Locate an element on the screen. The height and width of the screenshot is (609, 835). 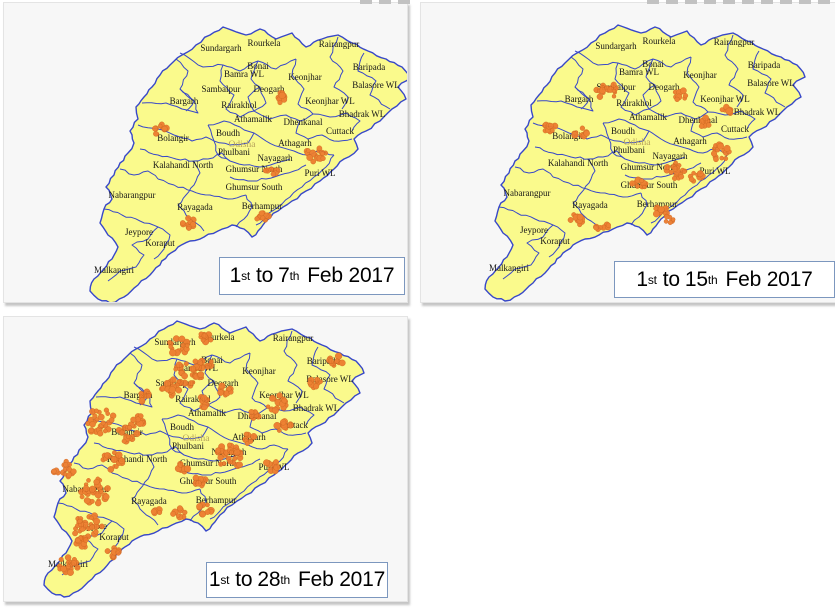
district-label: Rourkela is located at coordinates (659, 41).